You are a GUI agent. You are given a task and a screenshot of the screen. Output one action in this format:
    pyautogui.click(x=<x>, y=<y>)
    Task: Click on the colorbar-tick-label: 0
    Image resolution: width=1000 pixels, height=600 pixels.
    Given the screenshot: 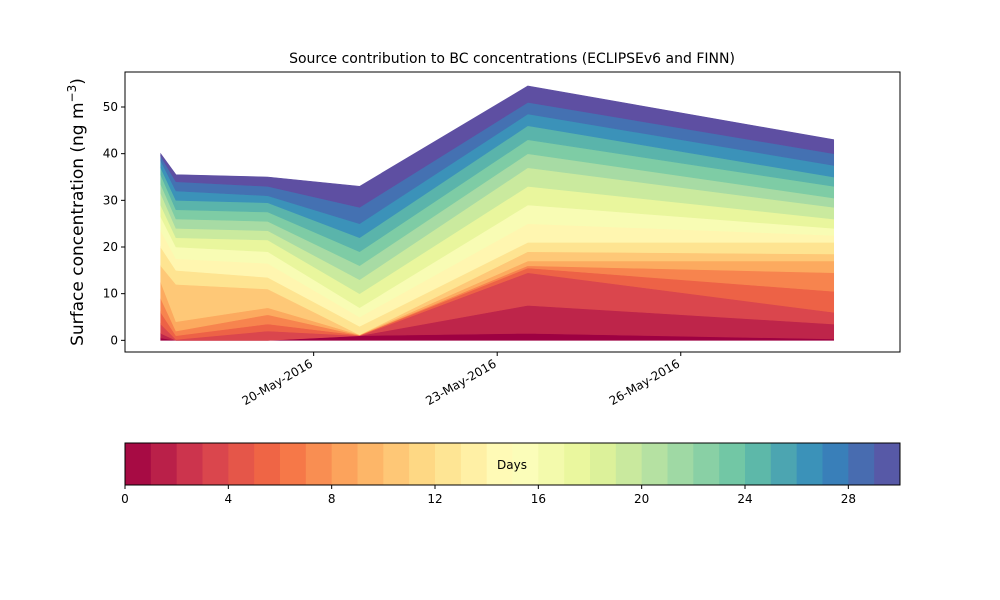 What is the action you would take?
    pyautogui.click(x=125, y=499)
    